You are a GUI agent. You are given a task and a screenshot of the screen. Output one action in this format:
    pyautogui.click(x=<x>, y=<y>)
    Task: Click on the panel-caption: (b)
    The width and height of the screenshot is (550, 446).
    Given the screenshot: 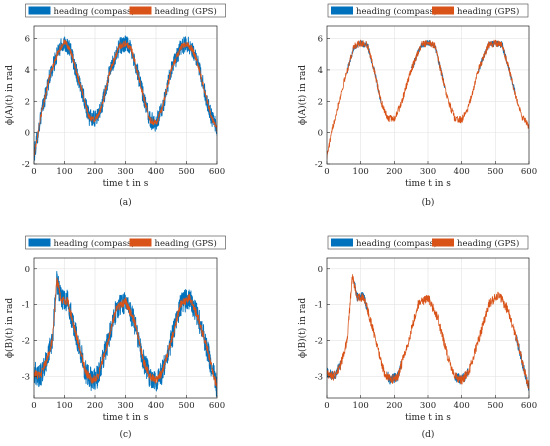 What is the action you would take?
    pyautogui.click(x=428, y=202)
    